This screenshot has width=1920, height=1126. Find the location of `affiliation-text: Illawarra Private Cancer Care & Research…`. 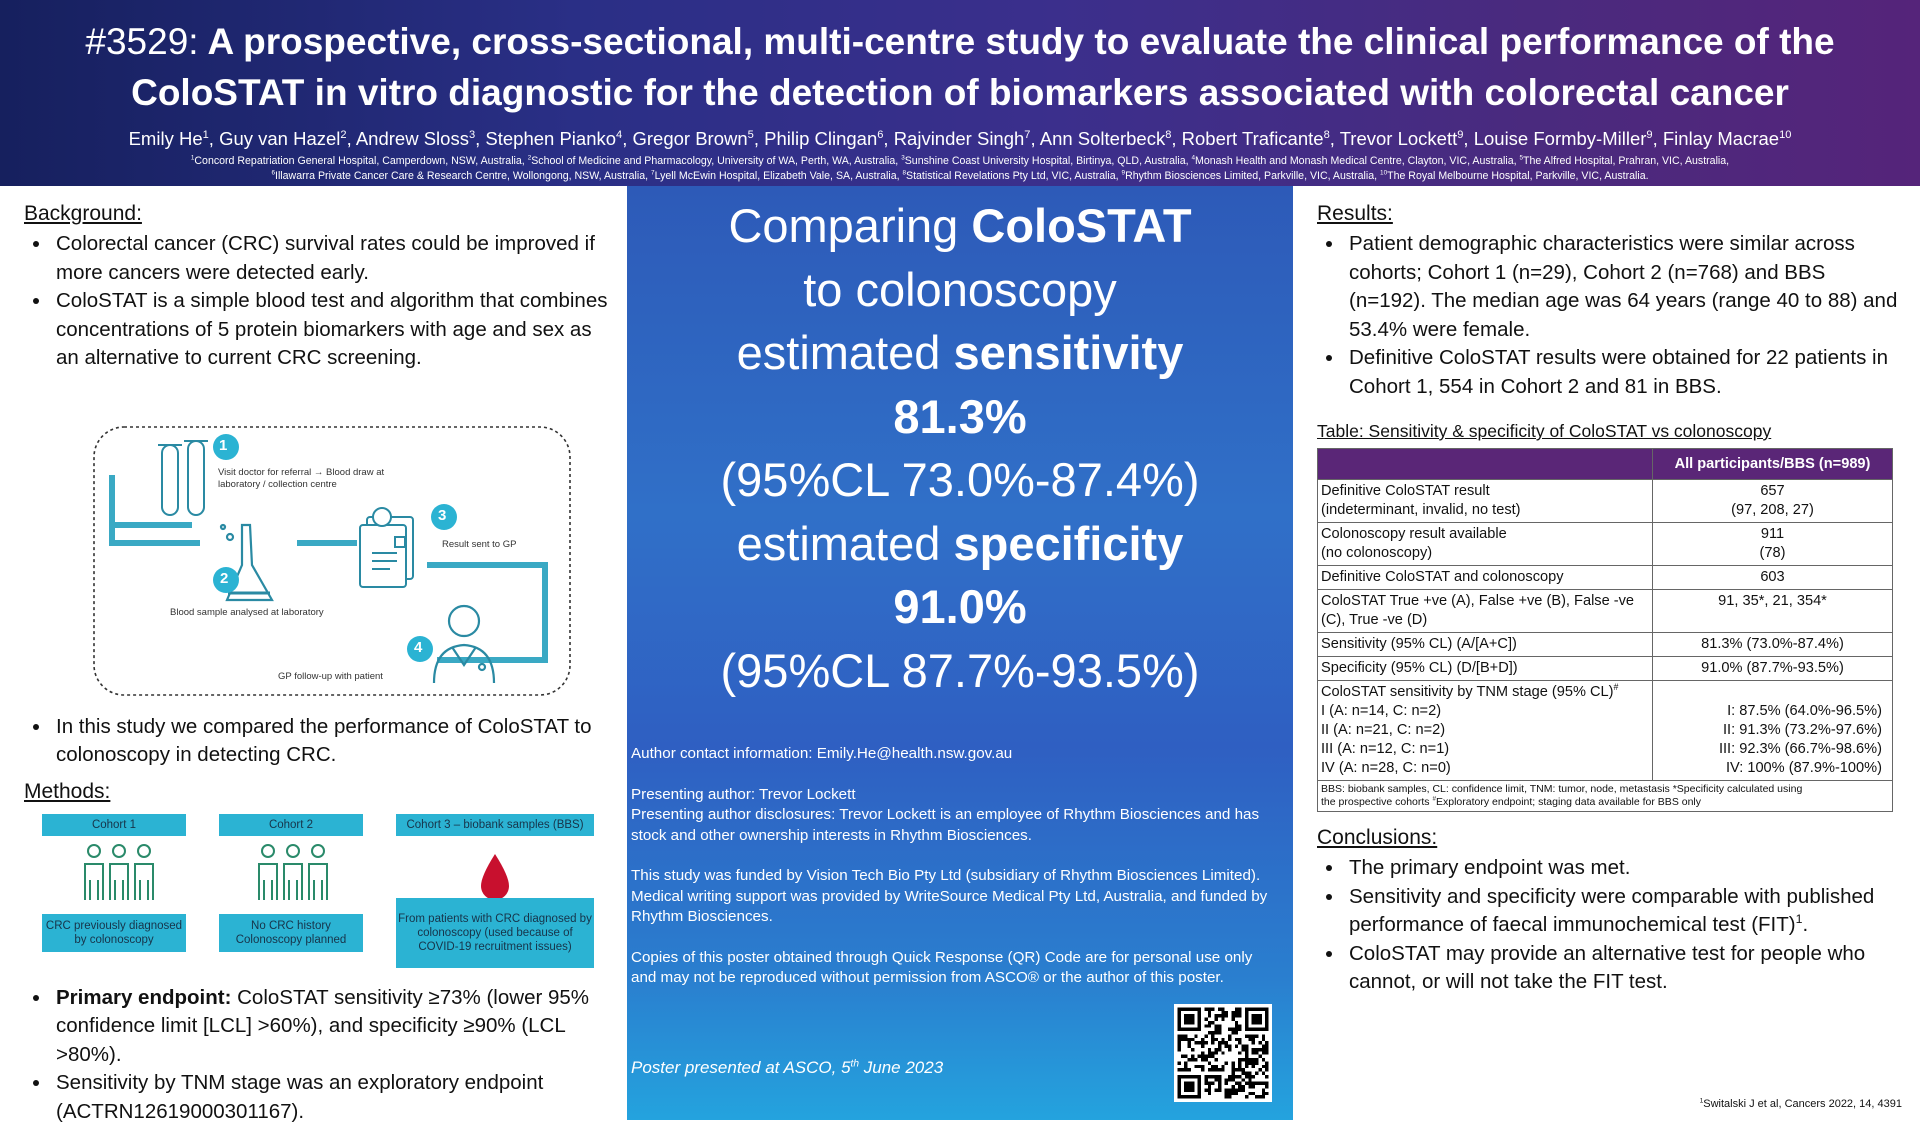

affiliation-text: Illawarra Private Cancer Care & Research… is located at coordinates (463, 176).